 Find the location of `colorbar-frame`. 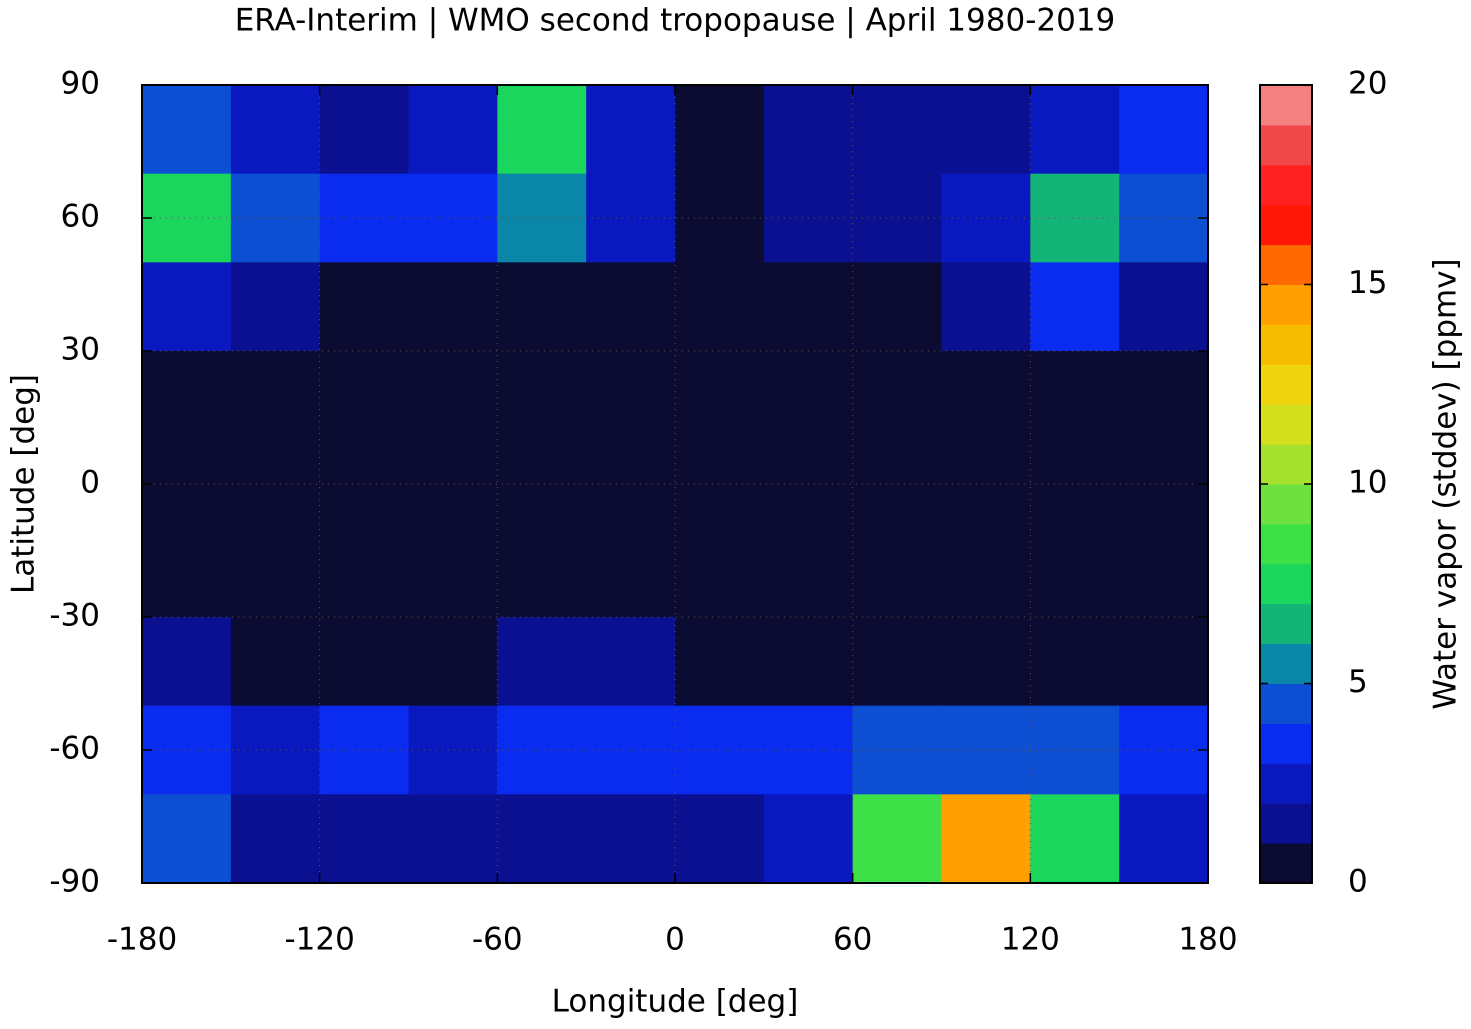

colorbar-frame is located at coordinates (1286, 484).